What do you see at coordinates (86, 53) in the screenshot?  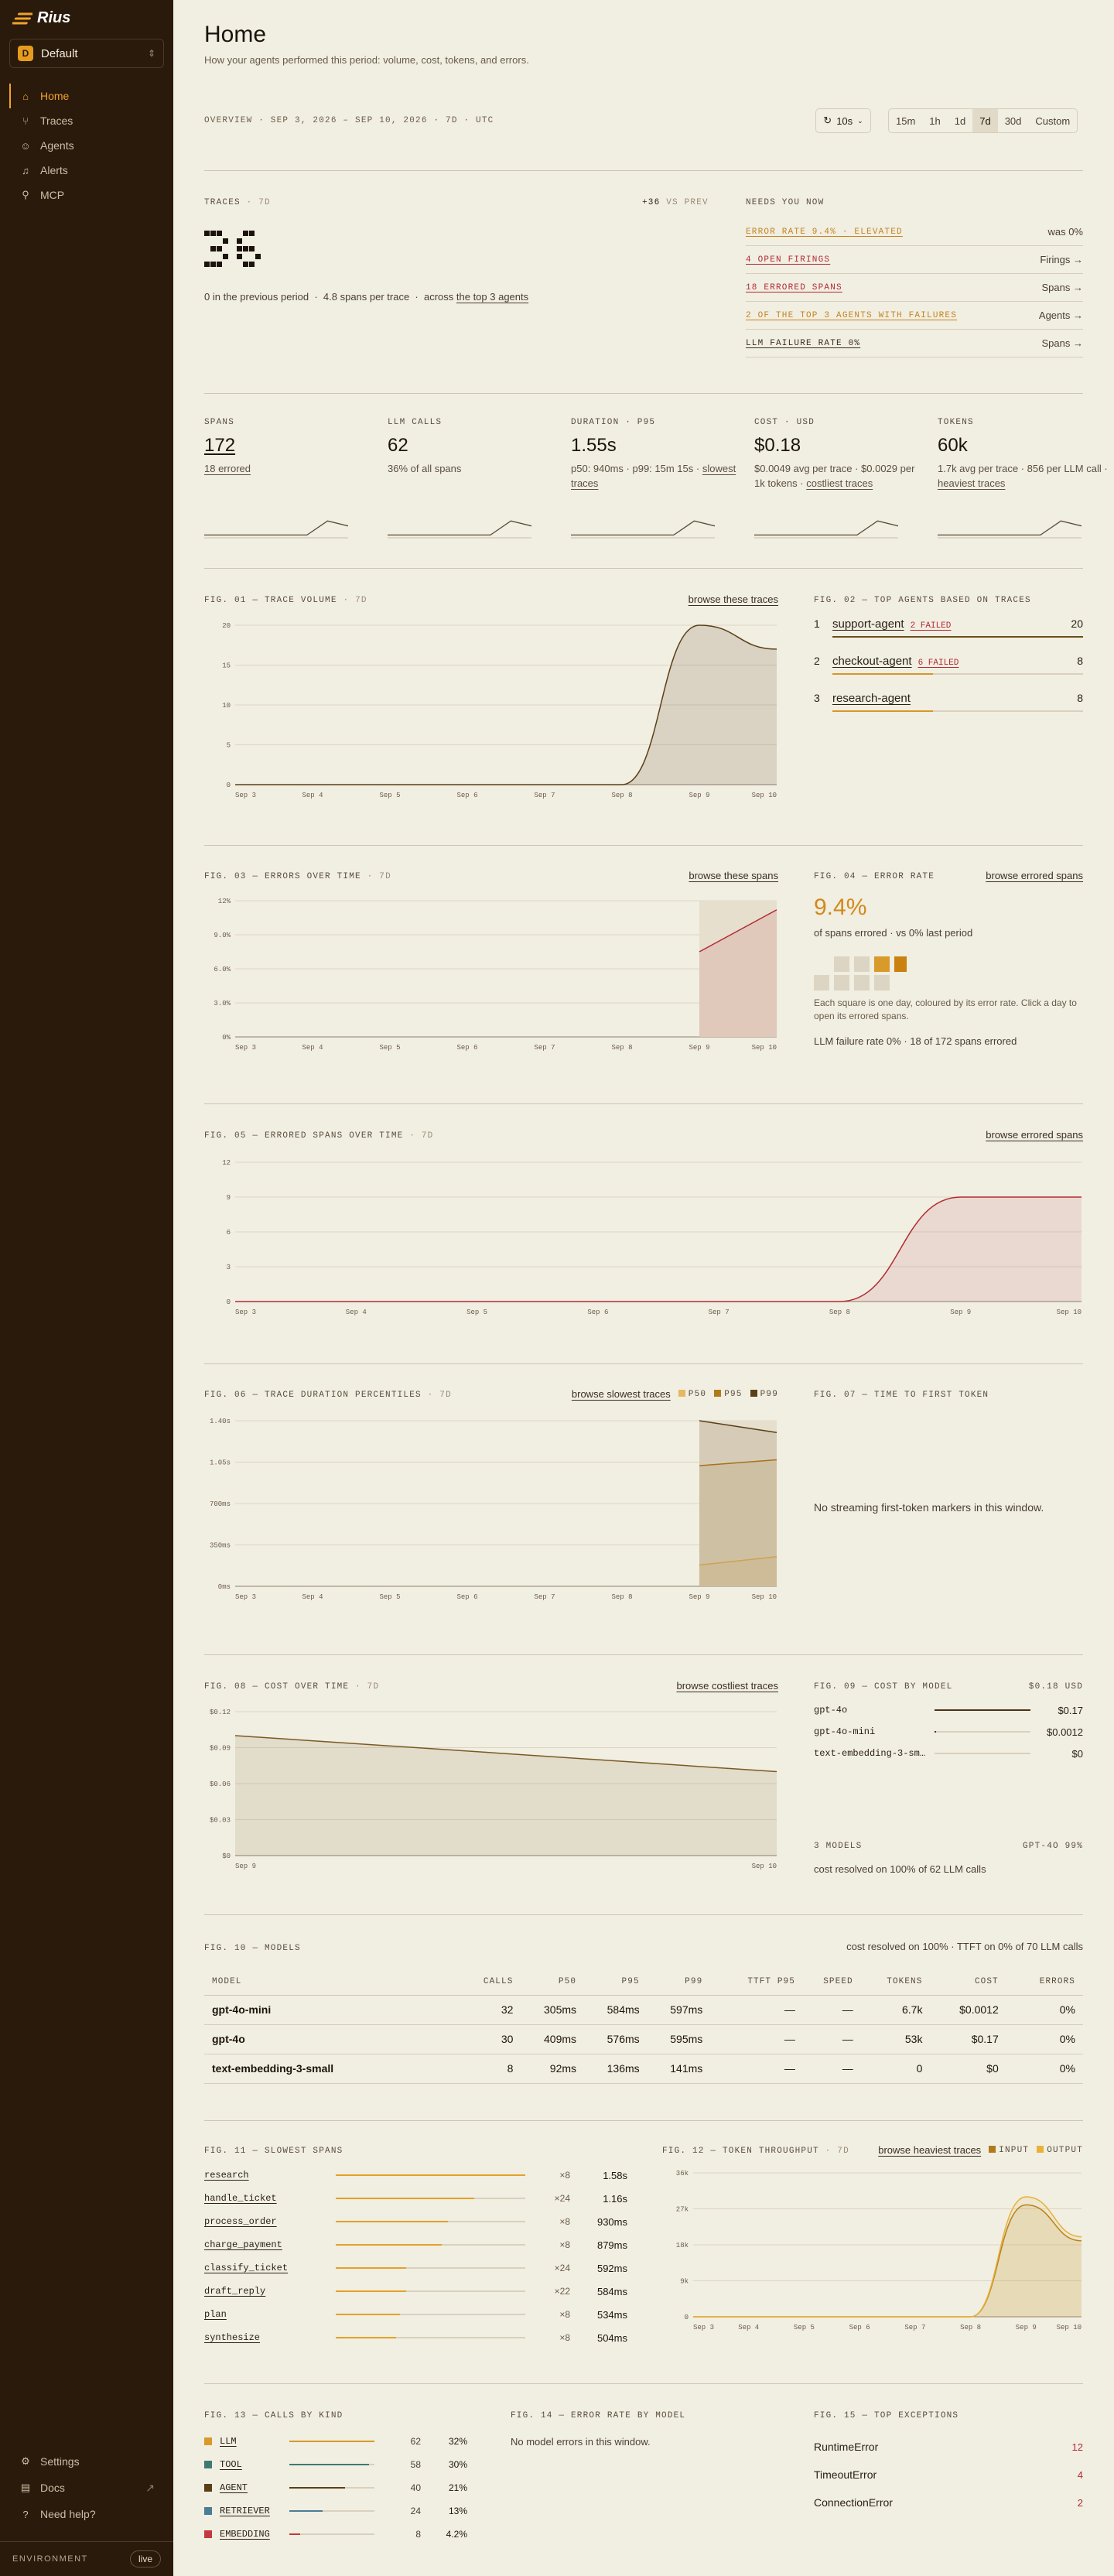 I see `workspace-switcher: D Default ⇕` at bounding box center [86, 53].